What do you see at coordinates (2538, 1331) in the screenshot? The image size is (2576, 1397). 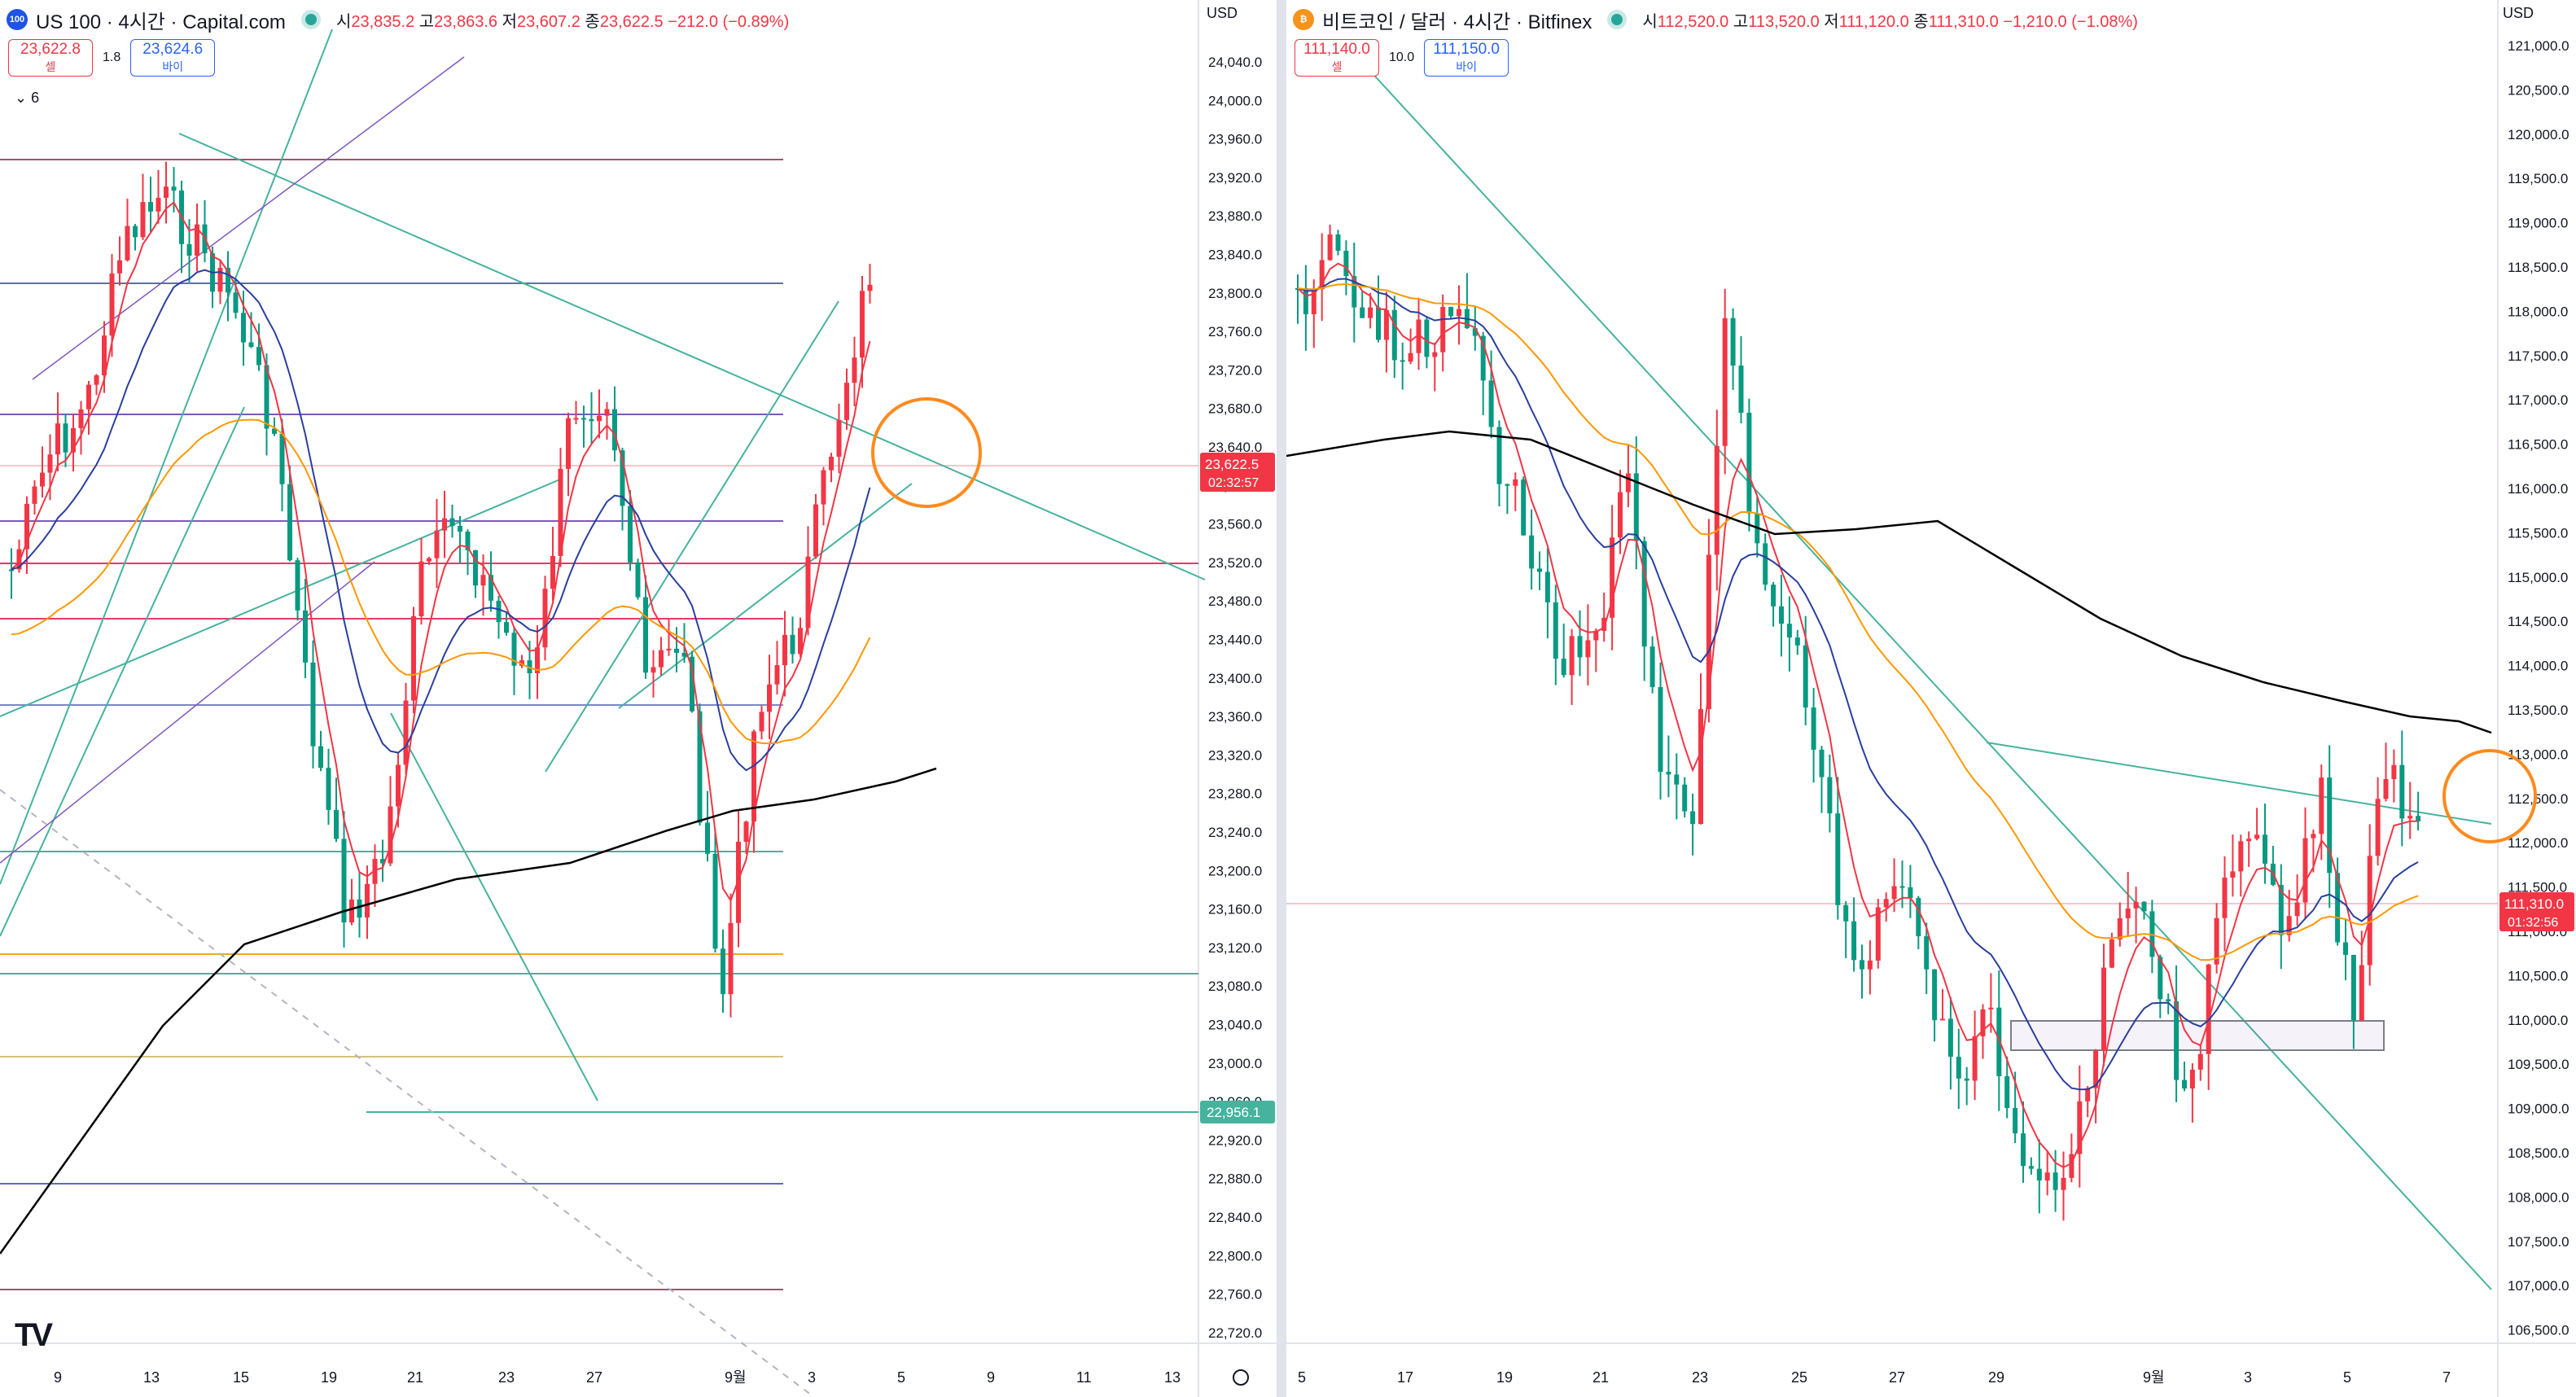 I see `price-axis-label: 106,500.0` at bounding box center [2538, 1331].